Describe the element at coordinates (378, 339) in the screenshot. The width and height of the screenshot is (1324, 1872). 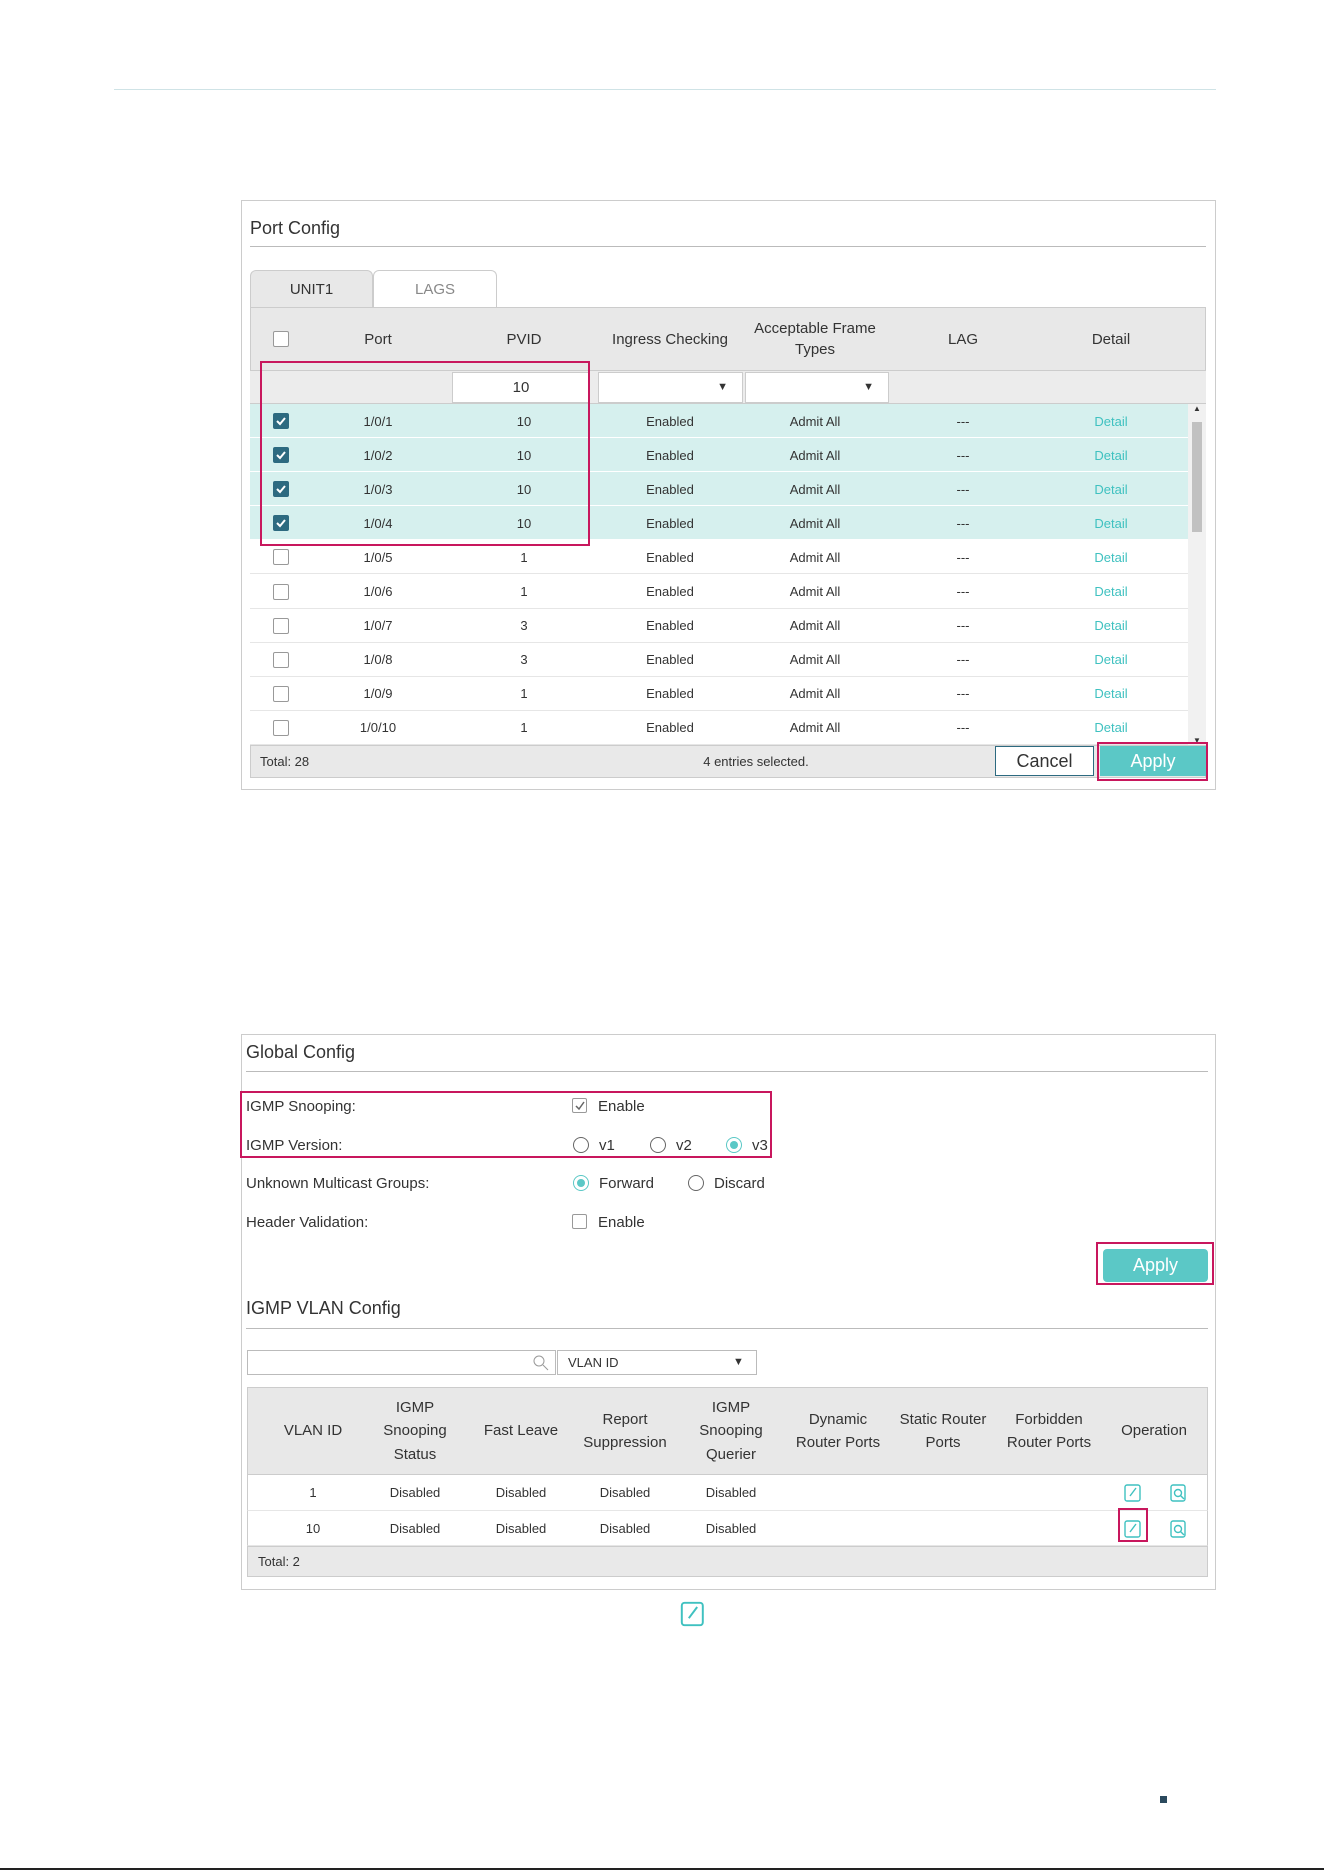
I see `column-header: Port` at that location.